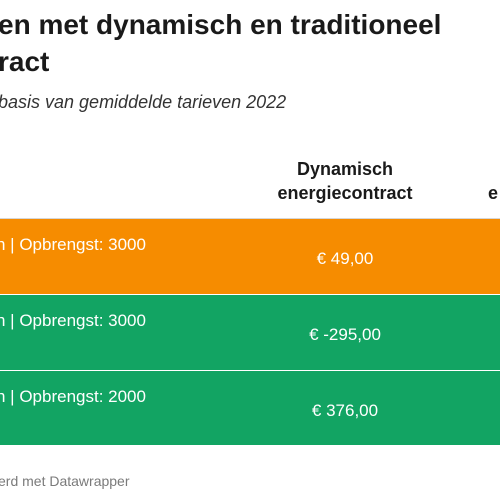 This screenshot has width=500, height=500. What do you see at coordinates (493, 193) in the screenshot?
I see `column-header-partial: e` at bounding box center [493, 193].